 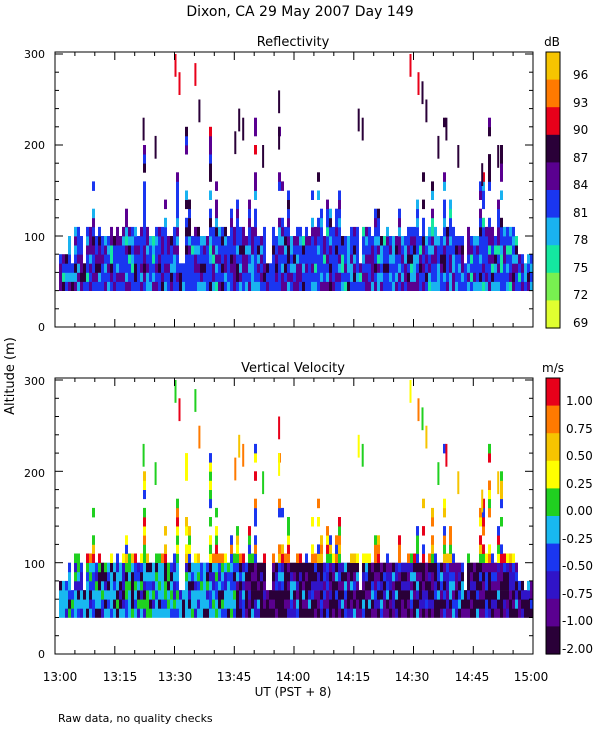 What do you see at coordinates (34, 564) in the screenshot?
I see `velocity-ytick-label: 100` at bounding box center [34, 564].